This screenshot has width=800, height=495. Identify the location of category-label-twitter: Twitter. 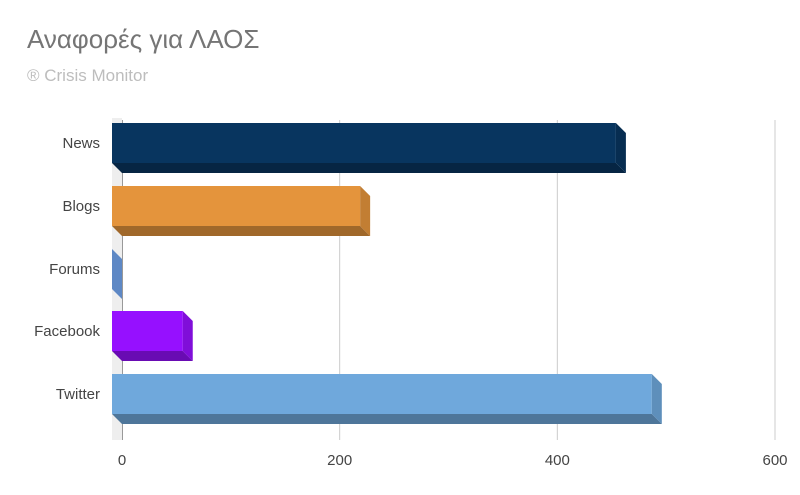
(78, 394).